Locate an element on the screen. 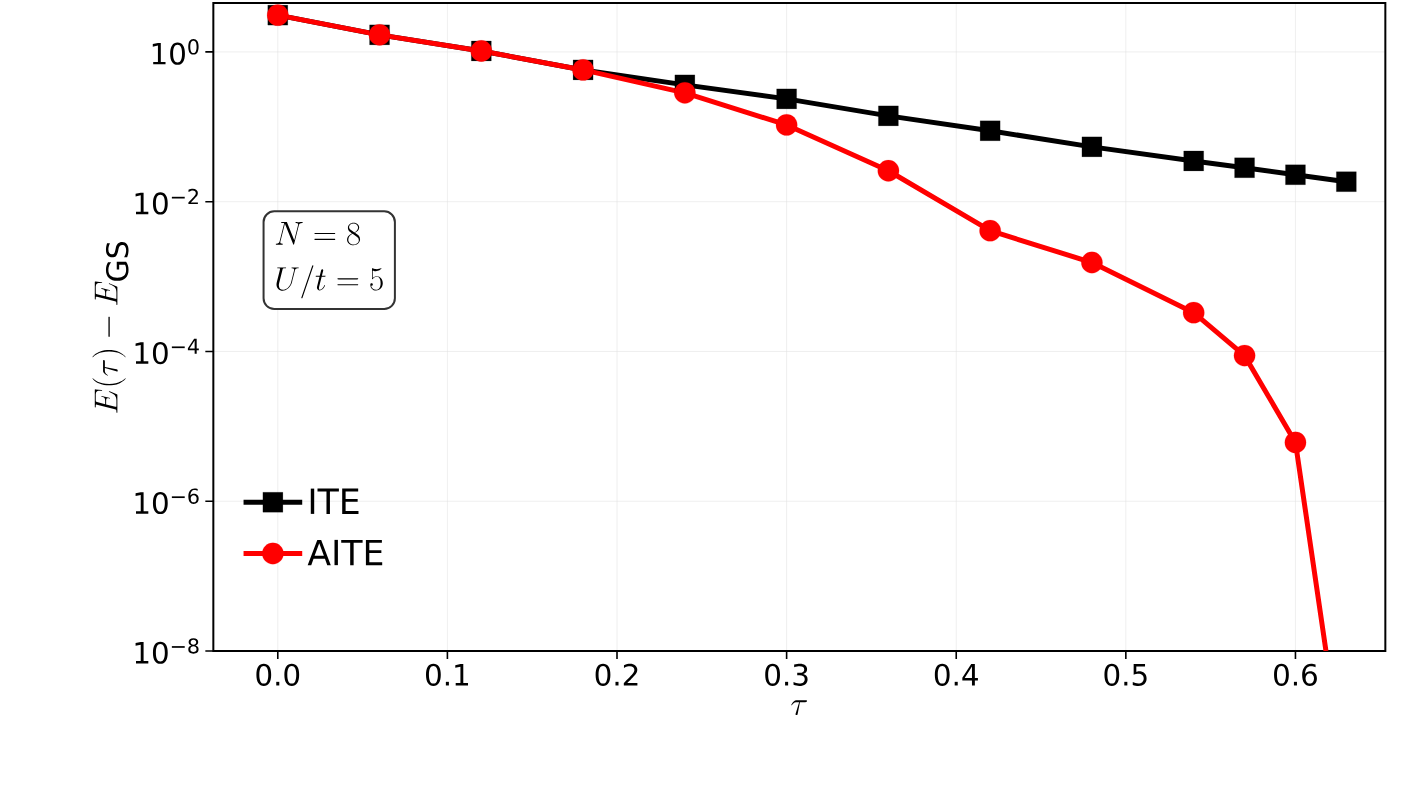  x-tick-label: 0.5 is located at coordinates (1125, 674).